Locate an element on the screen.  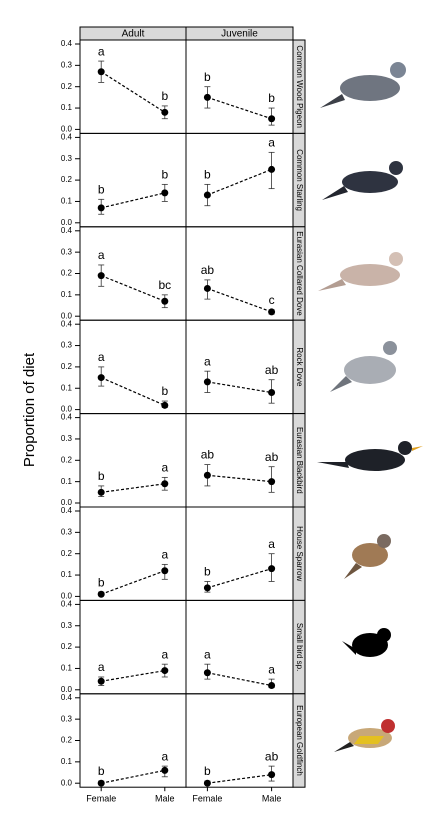
row-label: Rock Dove is located at coordinates (299, 367).